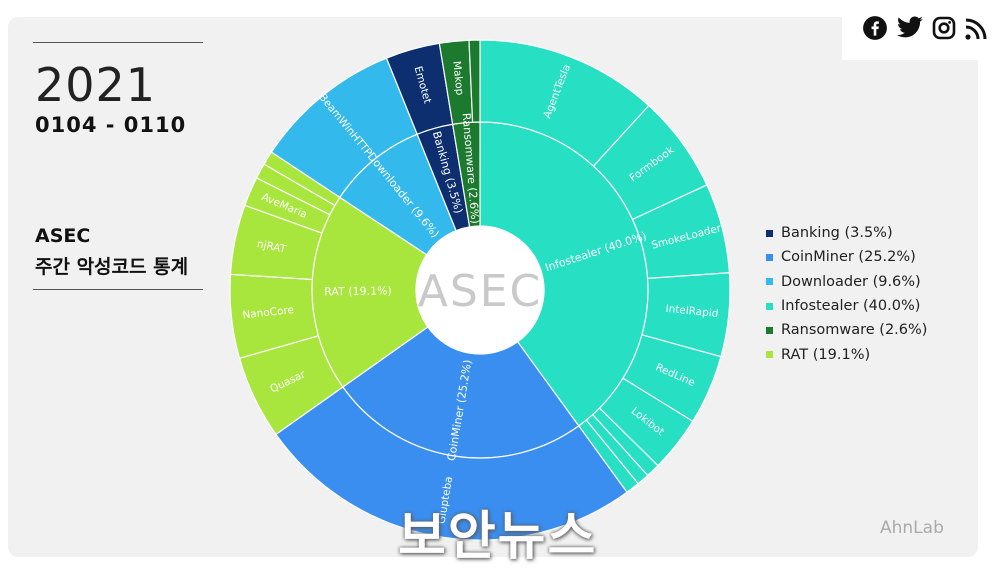 Image resolution: width=1000 pixels, height=569 pixels. I want to click on subslice-label-nanocore: NanoCore, so click(268, 312).